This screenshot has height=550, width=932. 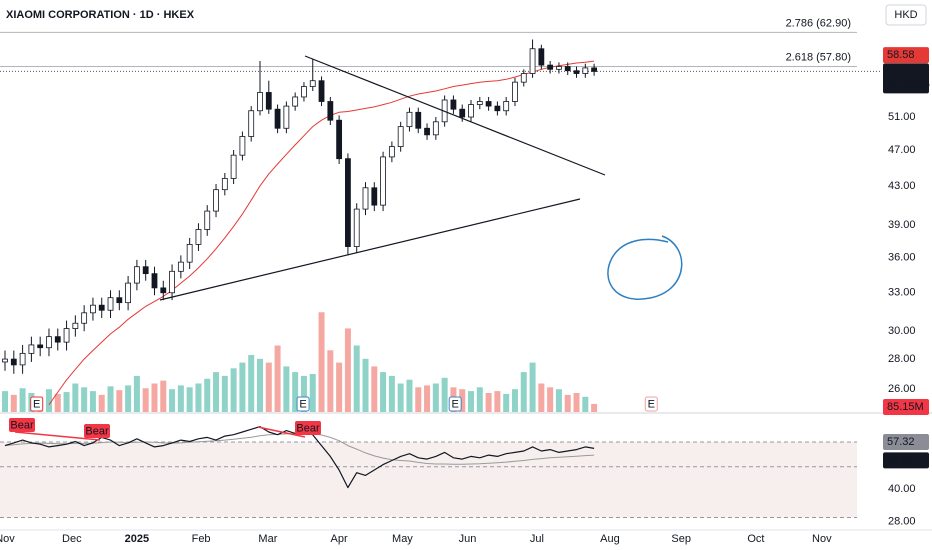 I want to click on volume-label-box, so click(x=906, y=407).